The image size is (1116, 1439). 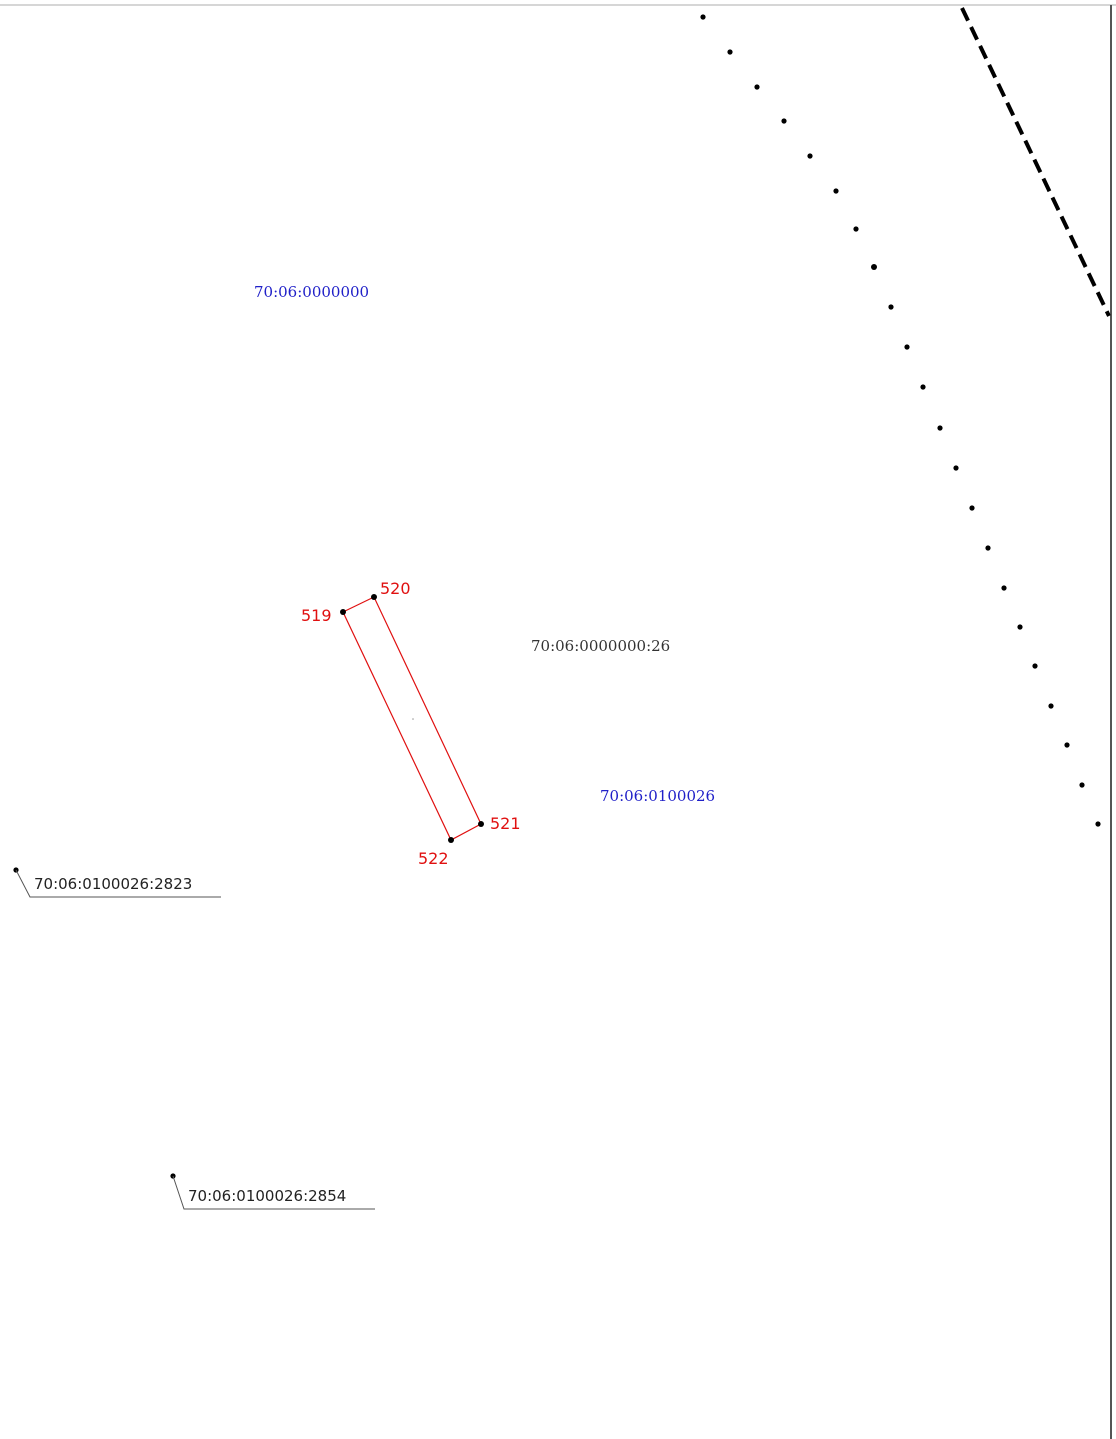 What do you see at coordinates (267, 1196) in the screenshot?
I see `parcel-label-2854: 70:06:0100026:2854` at bounding box center [267, 1196].